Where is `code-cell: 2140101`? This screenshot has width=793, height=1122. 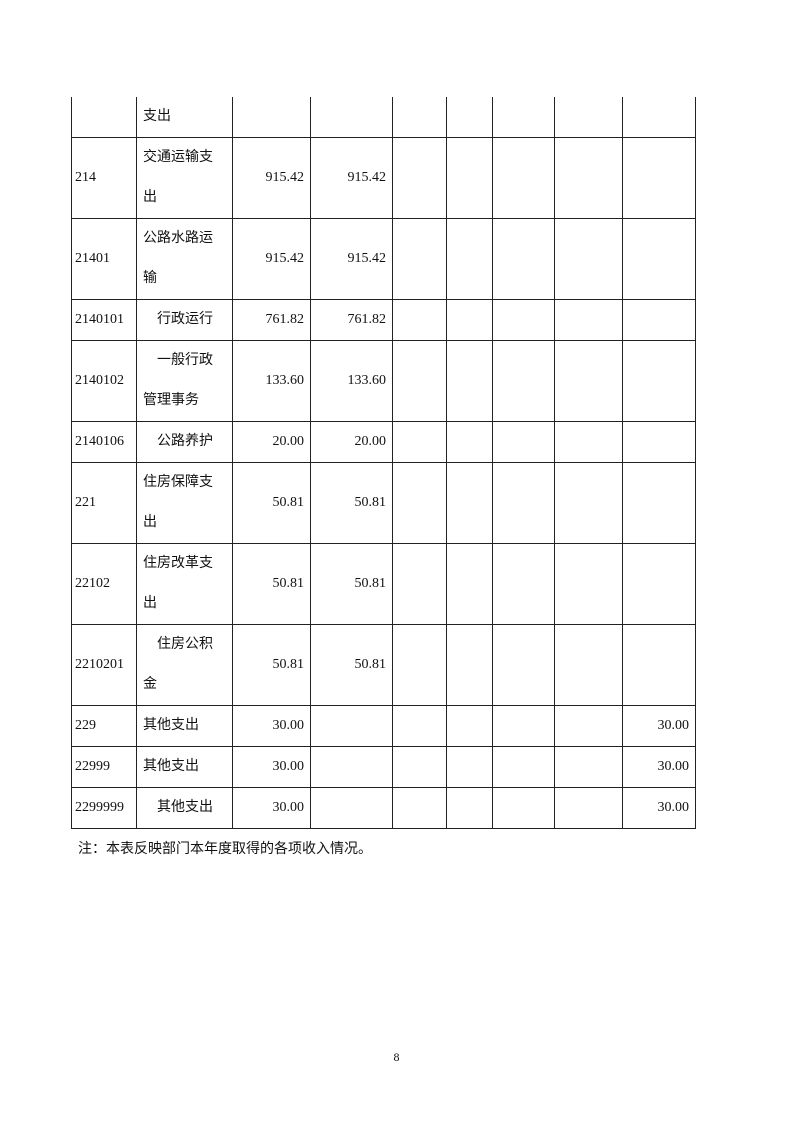 code-cell: 2140101 is located at coordinates (104, 320).